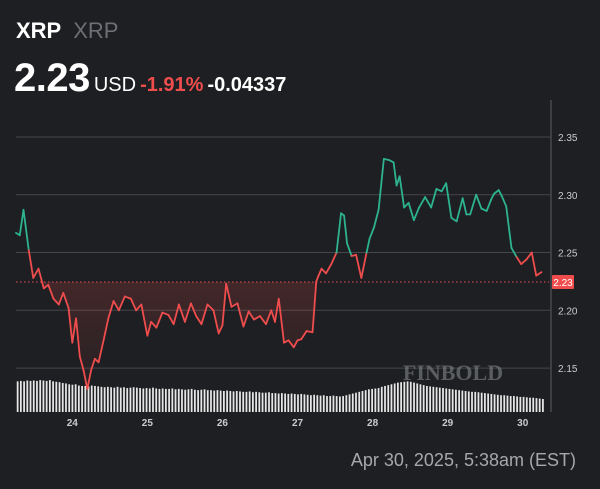  Describe the element at coordinates (298, 423) in the screenshot. I see `x-tick-label: 27` at that location.